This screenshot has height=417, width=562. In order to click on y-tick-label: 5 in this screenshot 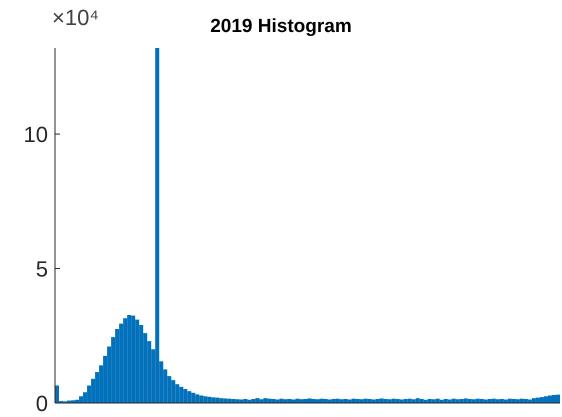, I will do `click(42, 269)`.